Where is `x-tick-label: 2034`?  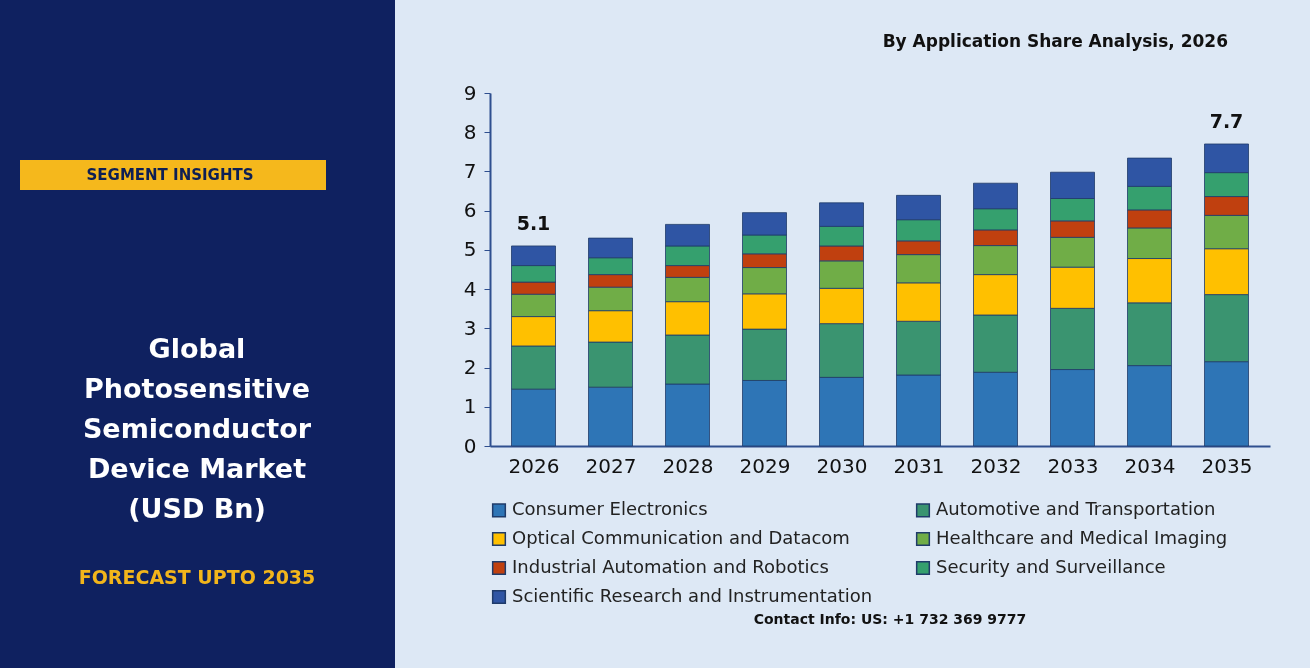
x-tick-label: 2034 is located at coordinates (1150, 465).